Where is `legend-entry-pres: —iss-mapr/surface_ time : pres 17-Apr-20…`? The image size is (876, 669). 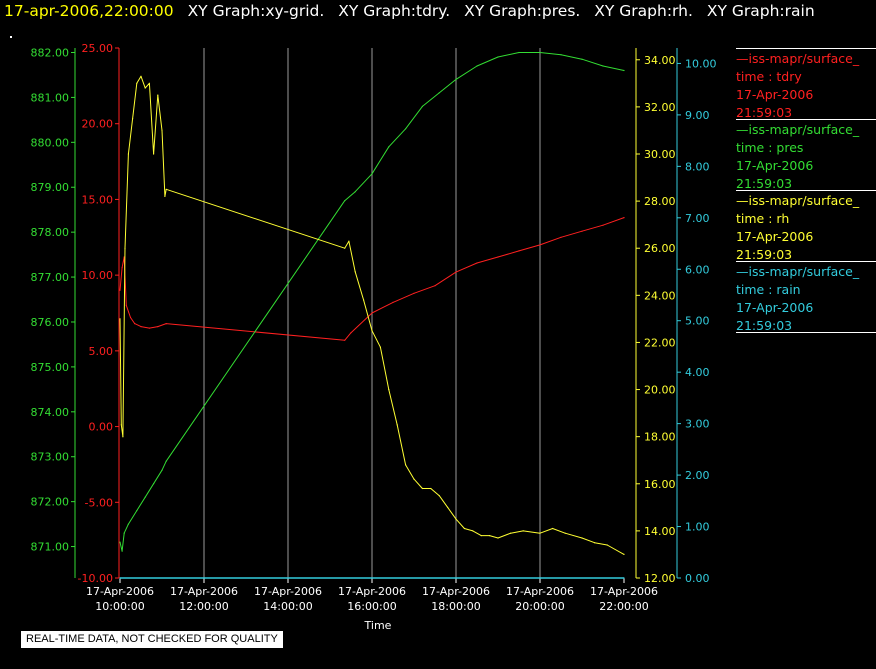
legend-entry-pres: —iss-mapr/surface_ time : pres 17-Apr-20… is located at coordinates (806, 154).